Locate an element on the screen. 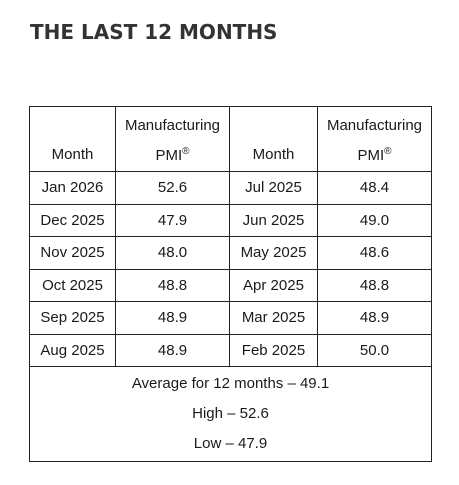  left-month-cell: Aug 2025 is located at coordinates (72, 350).